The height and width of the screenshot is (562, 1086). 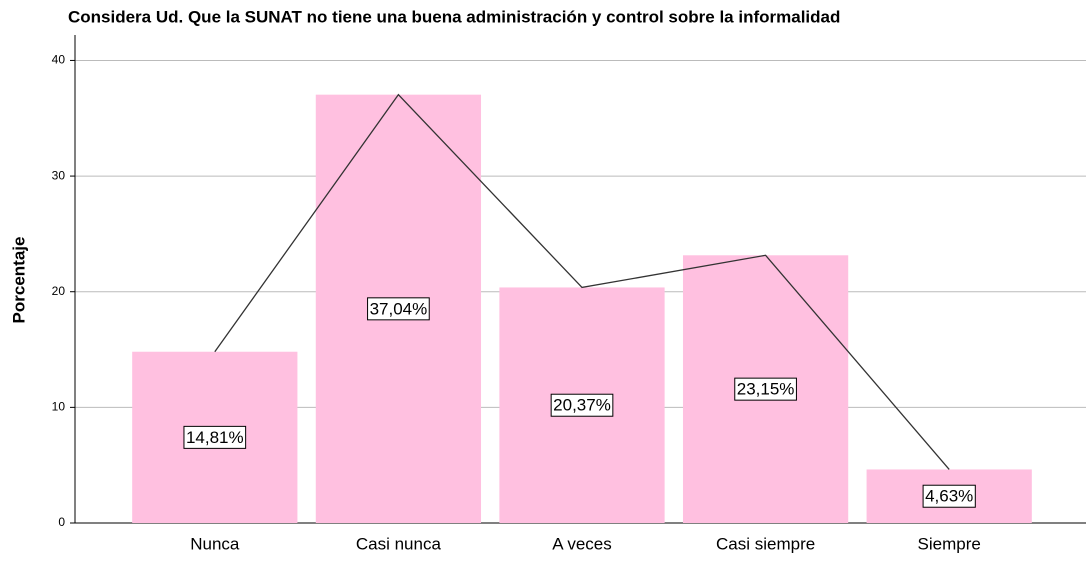 I want to click on x-tick-label: Nunca, so click(x=215, y=543).